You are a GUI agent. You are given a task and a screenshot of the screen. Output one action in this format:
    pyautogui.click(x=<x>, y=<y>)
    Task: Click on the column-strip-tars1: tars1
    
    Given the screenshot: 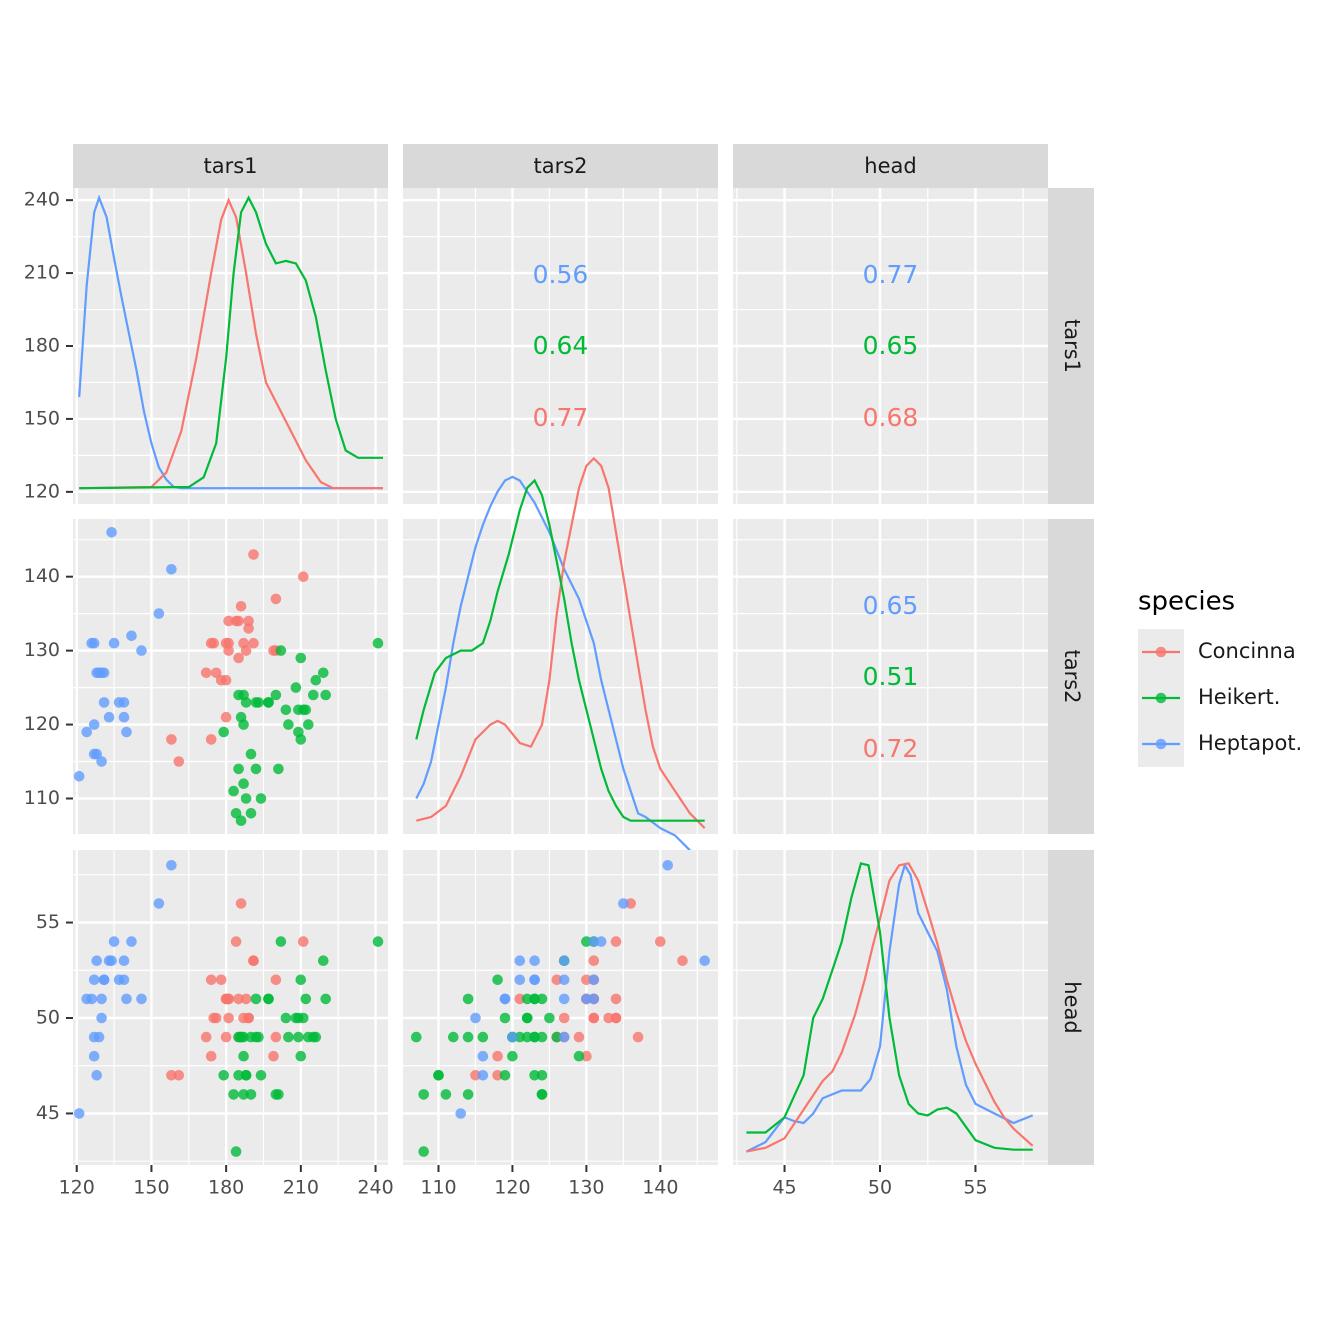 What is the action you would take?
    pyautogui.click(x=230, y=166)
    